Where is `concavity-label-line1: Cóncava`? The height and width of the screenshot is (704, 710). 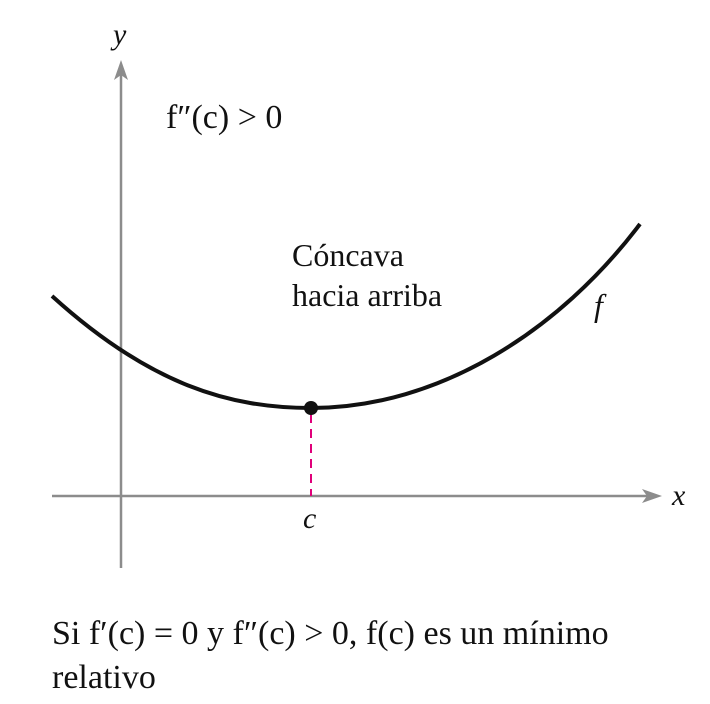 concavity-label-line1: Cóncava is located at coordinates (348, 255).